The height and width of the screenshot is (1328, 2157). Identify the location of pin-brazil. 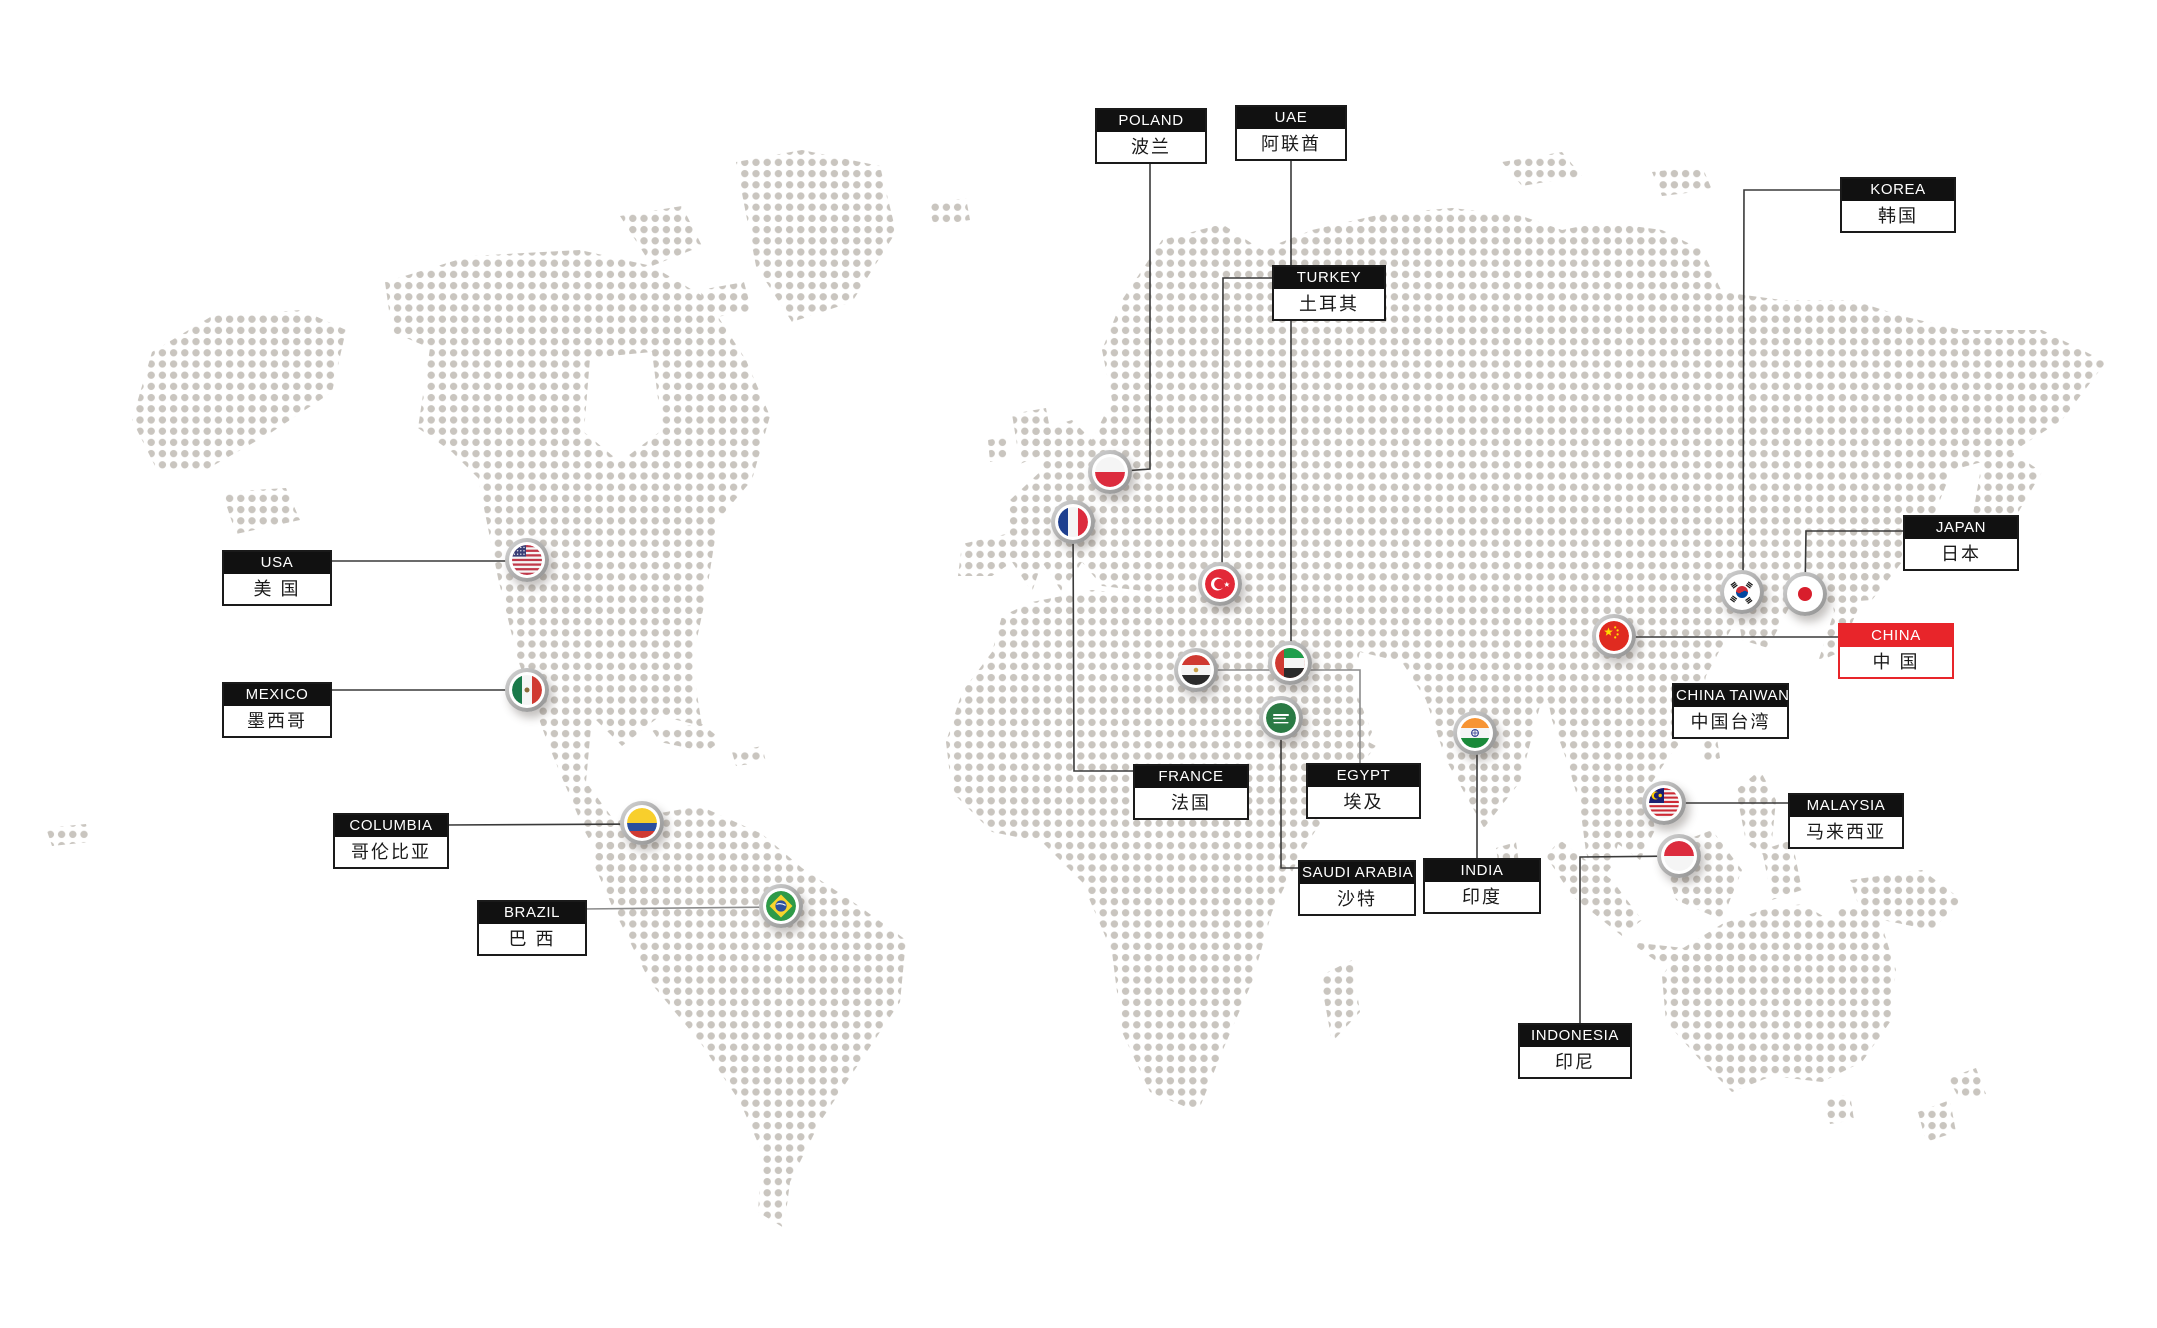
(781, 906).